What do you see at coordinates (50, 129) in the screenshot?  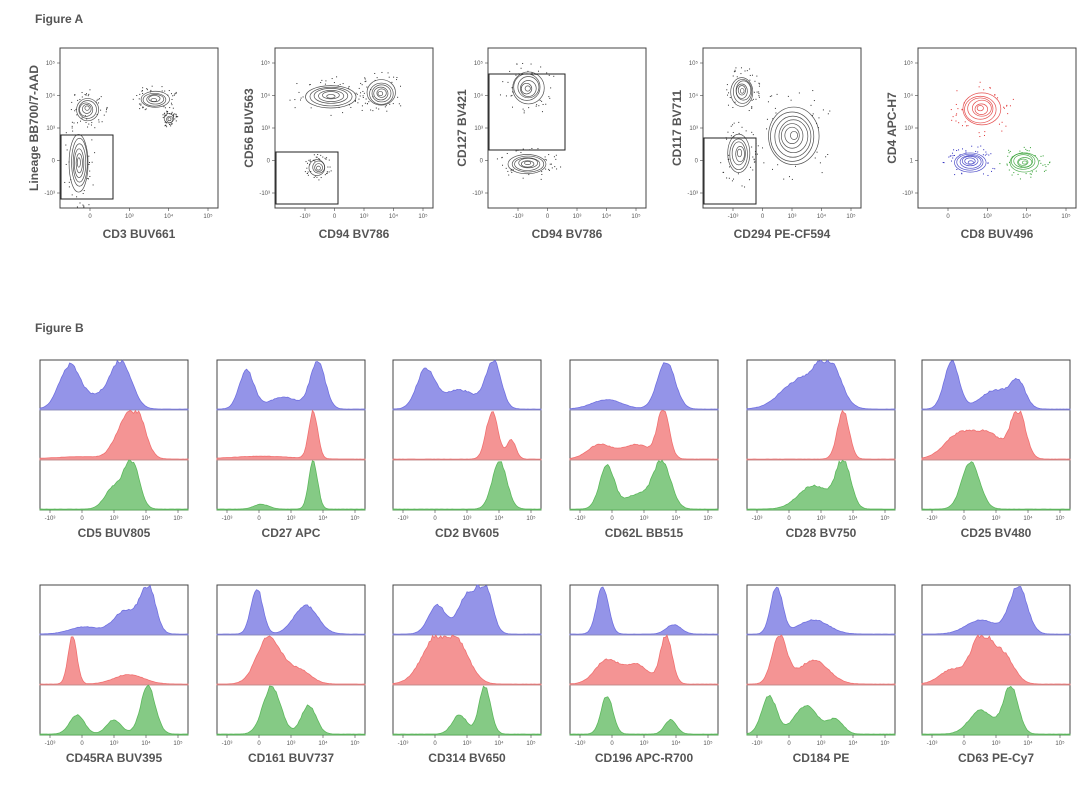 I see `y-tick-label: 10³` at bounding box center [50, 129].